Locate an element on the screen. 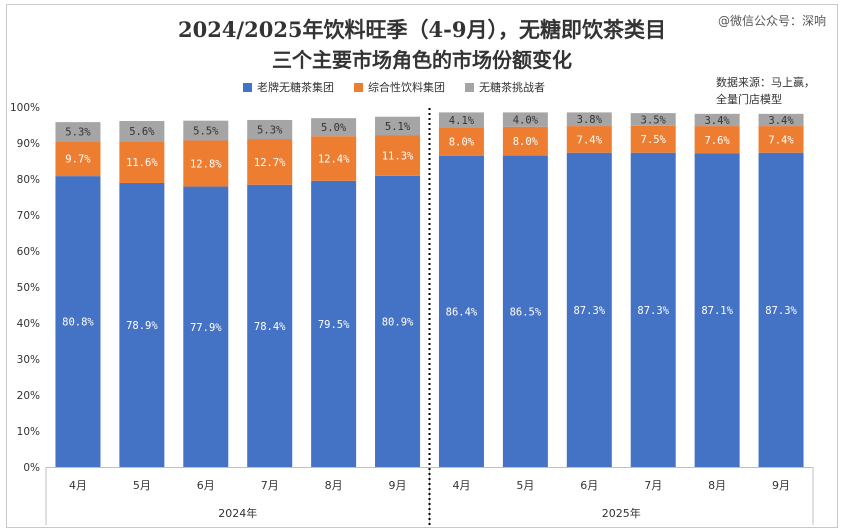 The image size is (844, 532). data-label-series-1: 80.9% is located at coordinates (398, 322).